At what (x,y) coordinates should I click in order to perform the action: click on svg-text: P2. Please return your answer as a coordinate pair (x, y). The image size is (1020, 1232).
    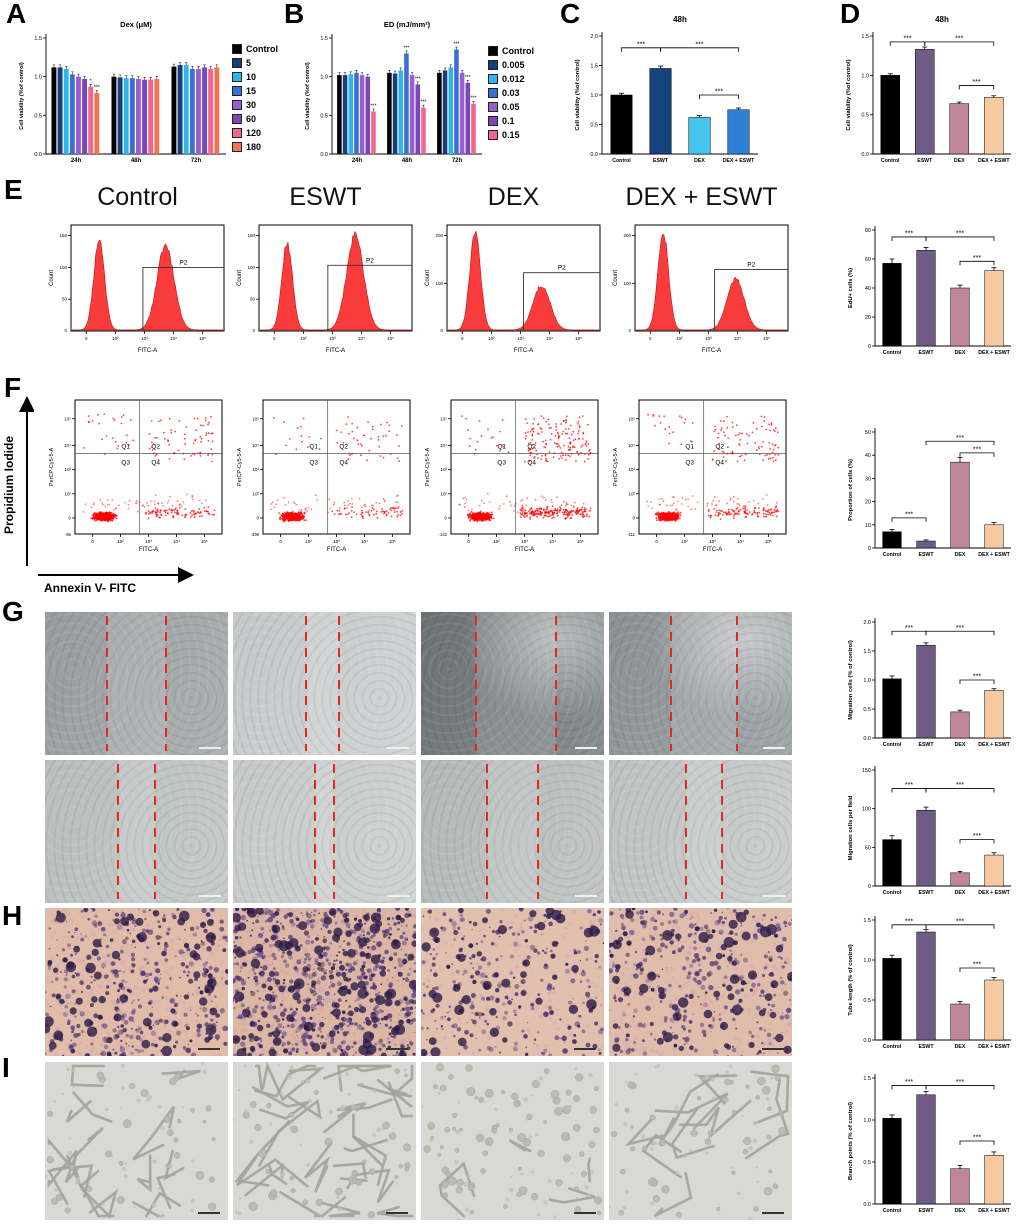
    Looking at the image, I should click on (370, 260).